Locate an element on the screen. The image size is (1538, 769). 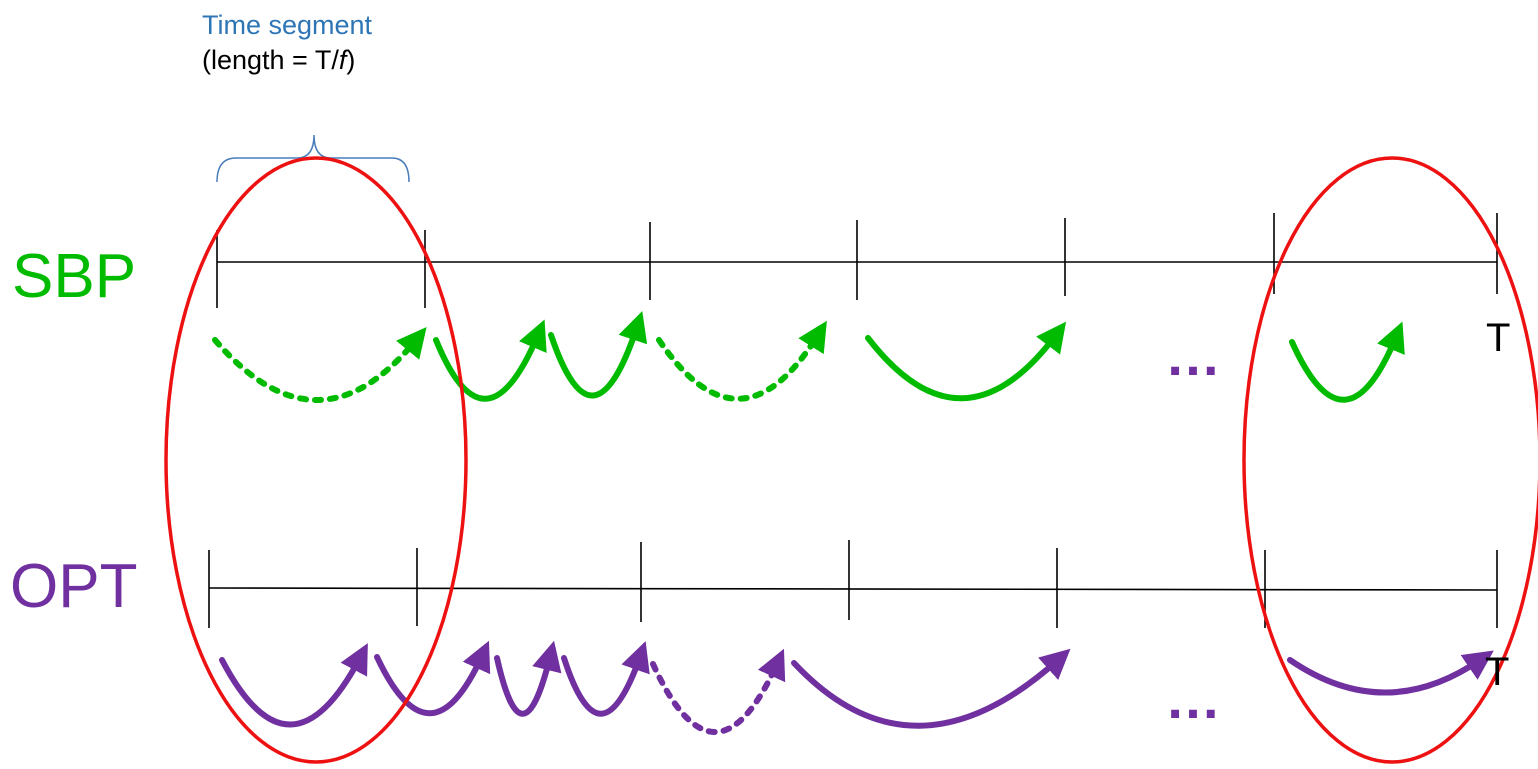
sbp-end-label: T is located at coordinates (1498, 338).